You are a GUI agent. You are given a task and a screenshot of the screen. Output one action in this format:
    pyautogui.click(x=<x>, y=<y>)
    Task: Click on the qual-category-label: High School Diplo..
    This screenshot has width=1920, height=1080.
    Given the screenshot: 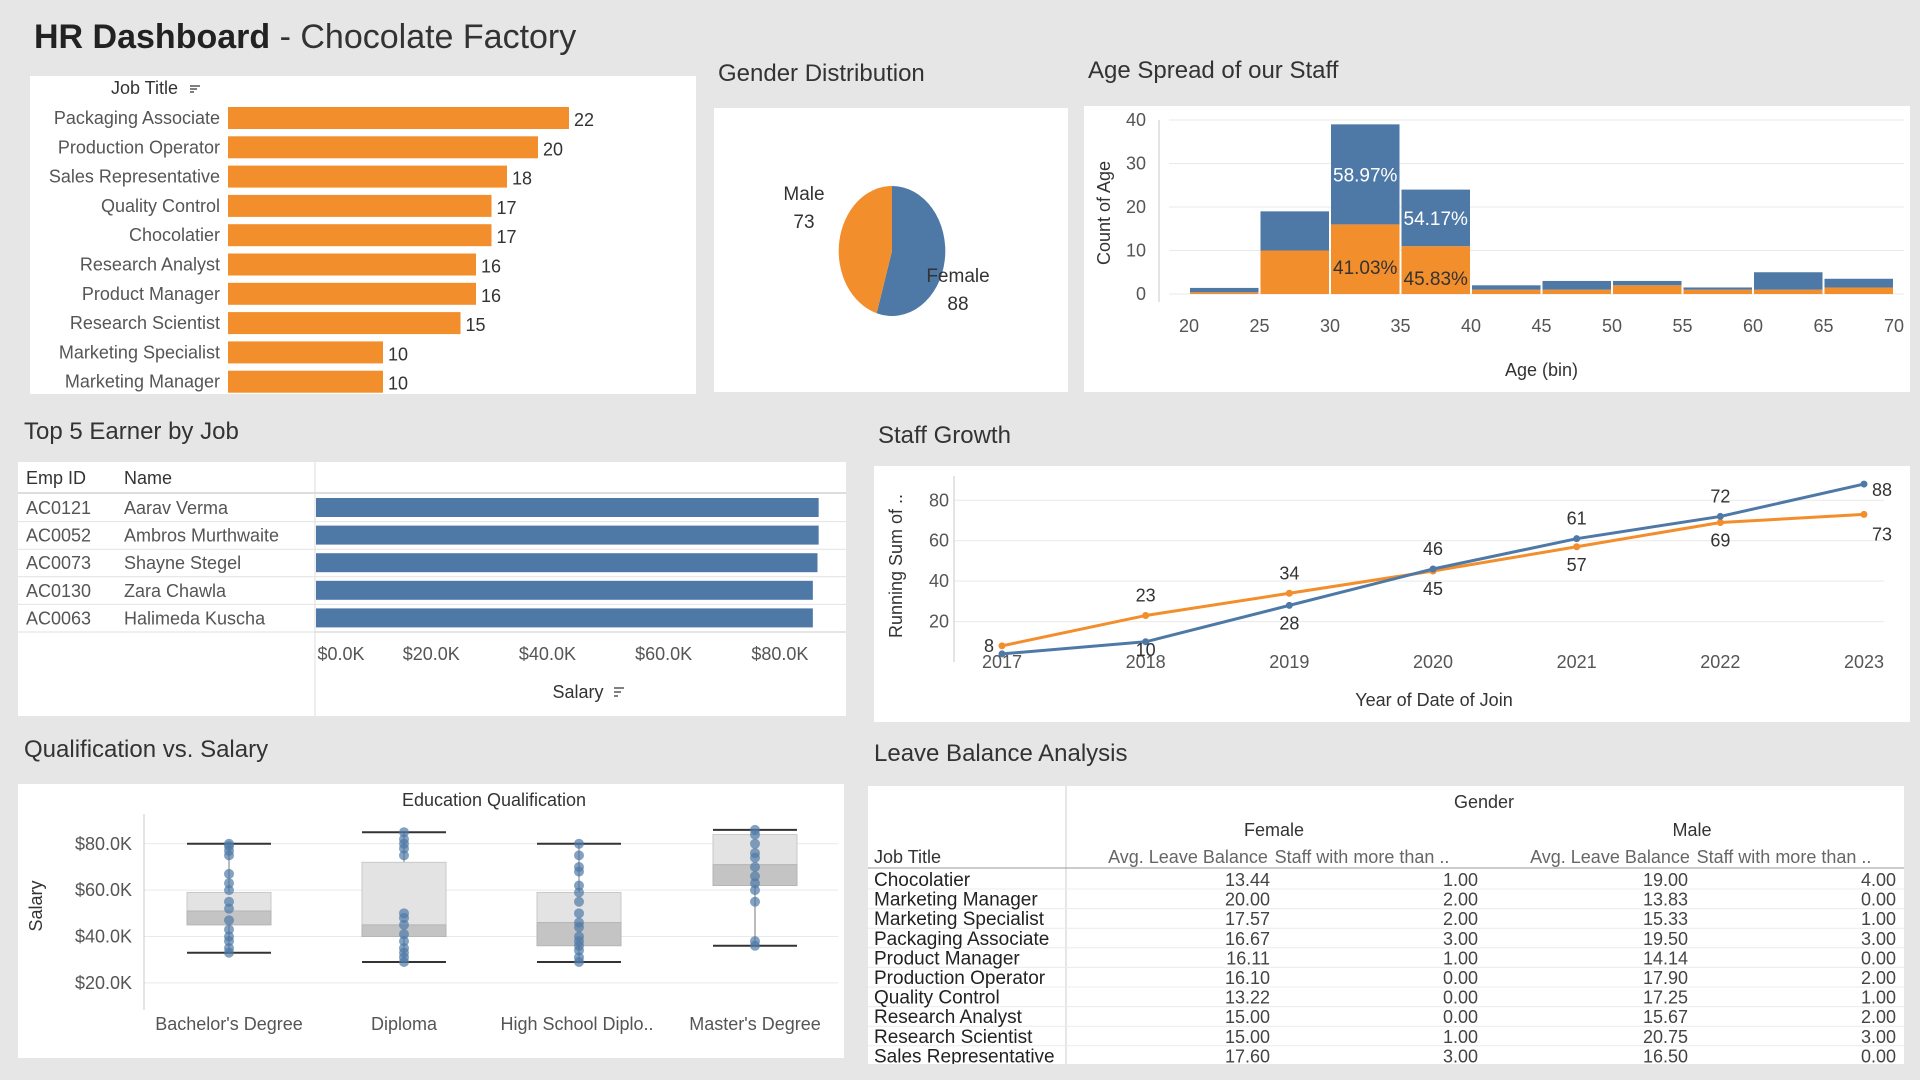 What is the action you would take?
    pyautogui.click(x=576, y=1024)
    